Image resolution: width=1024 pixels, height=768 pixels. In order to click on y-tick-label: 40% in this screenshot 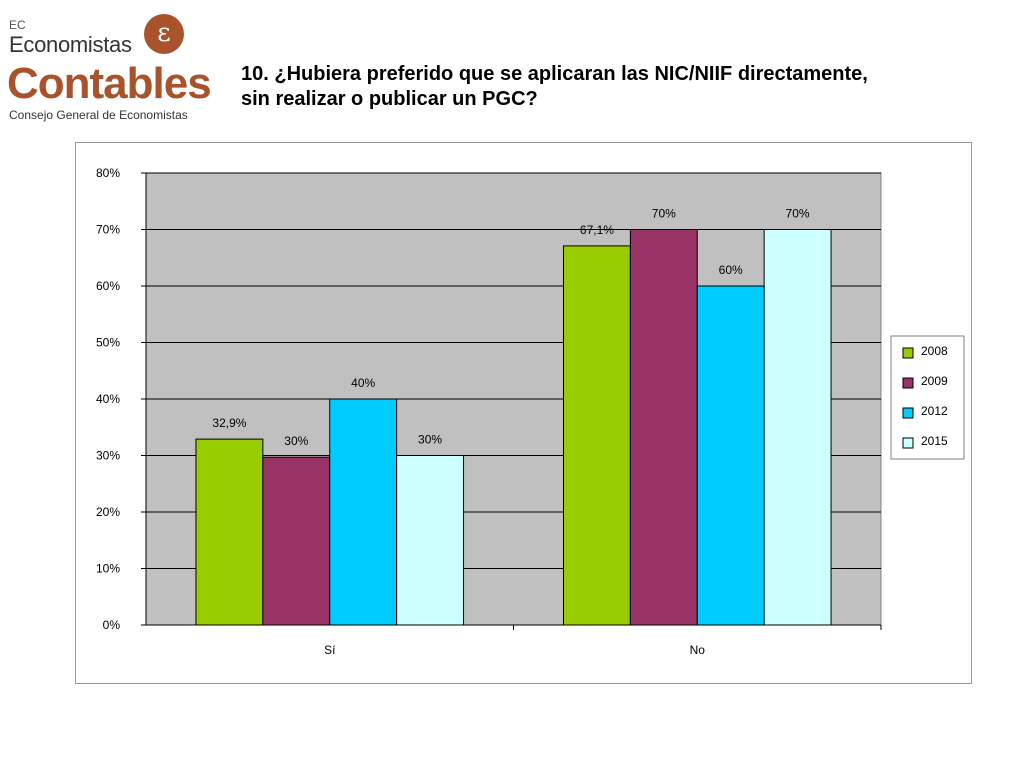, I will do `click(108, 399)`.